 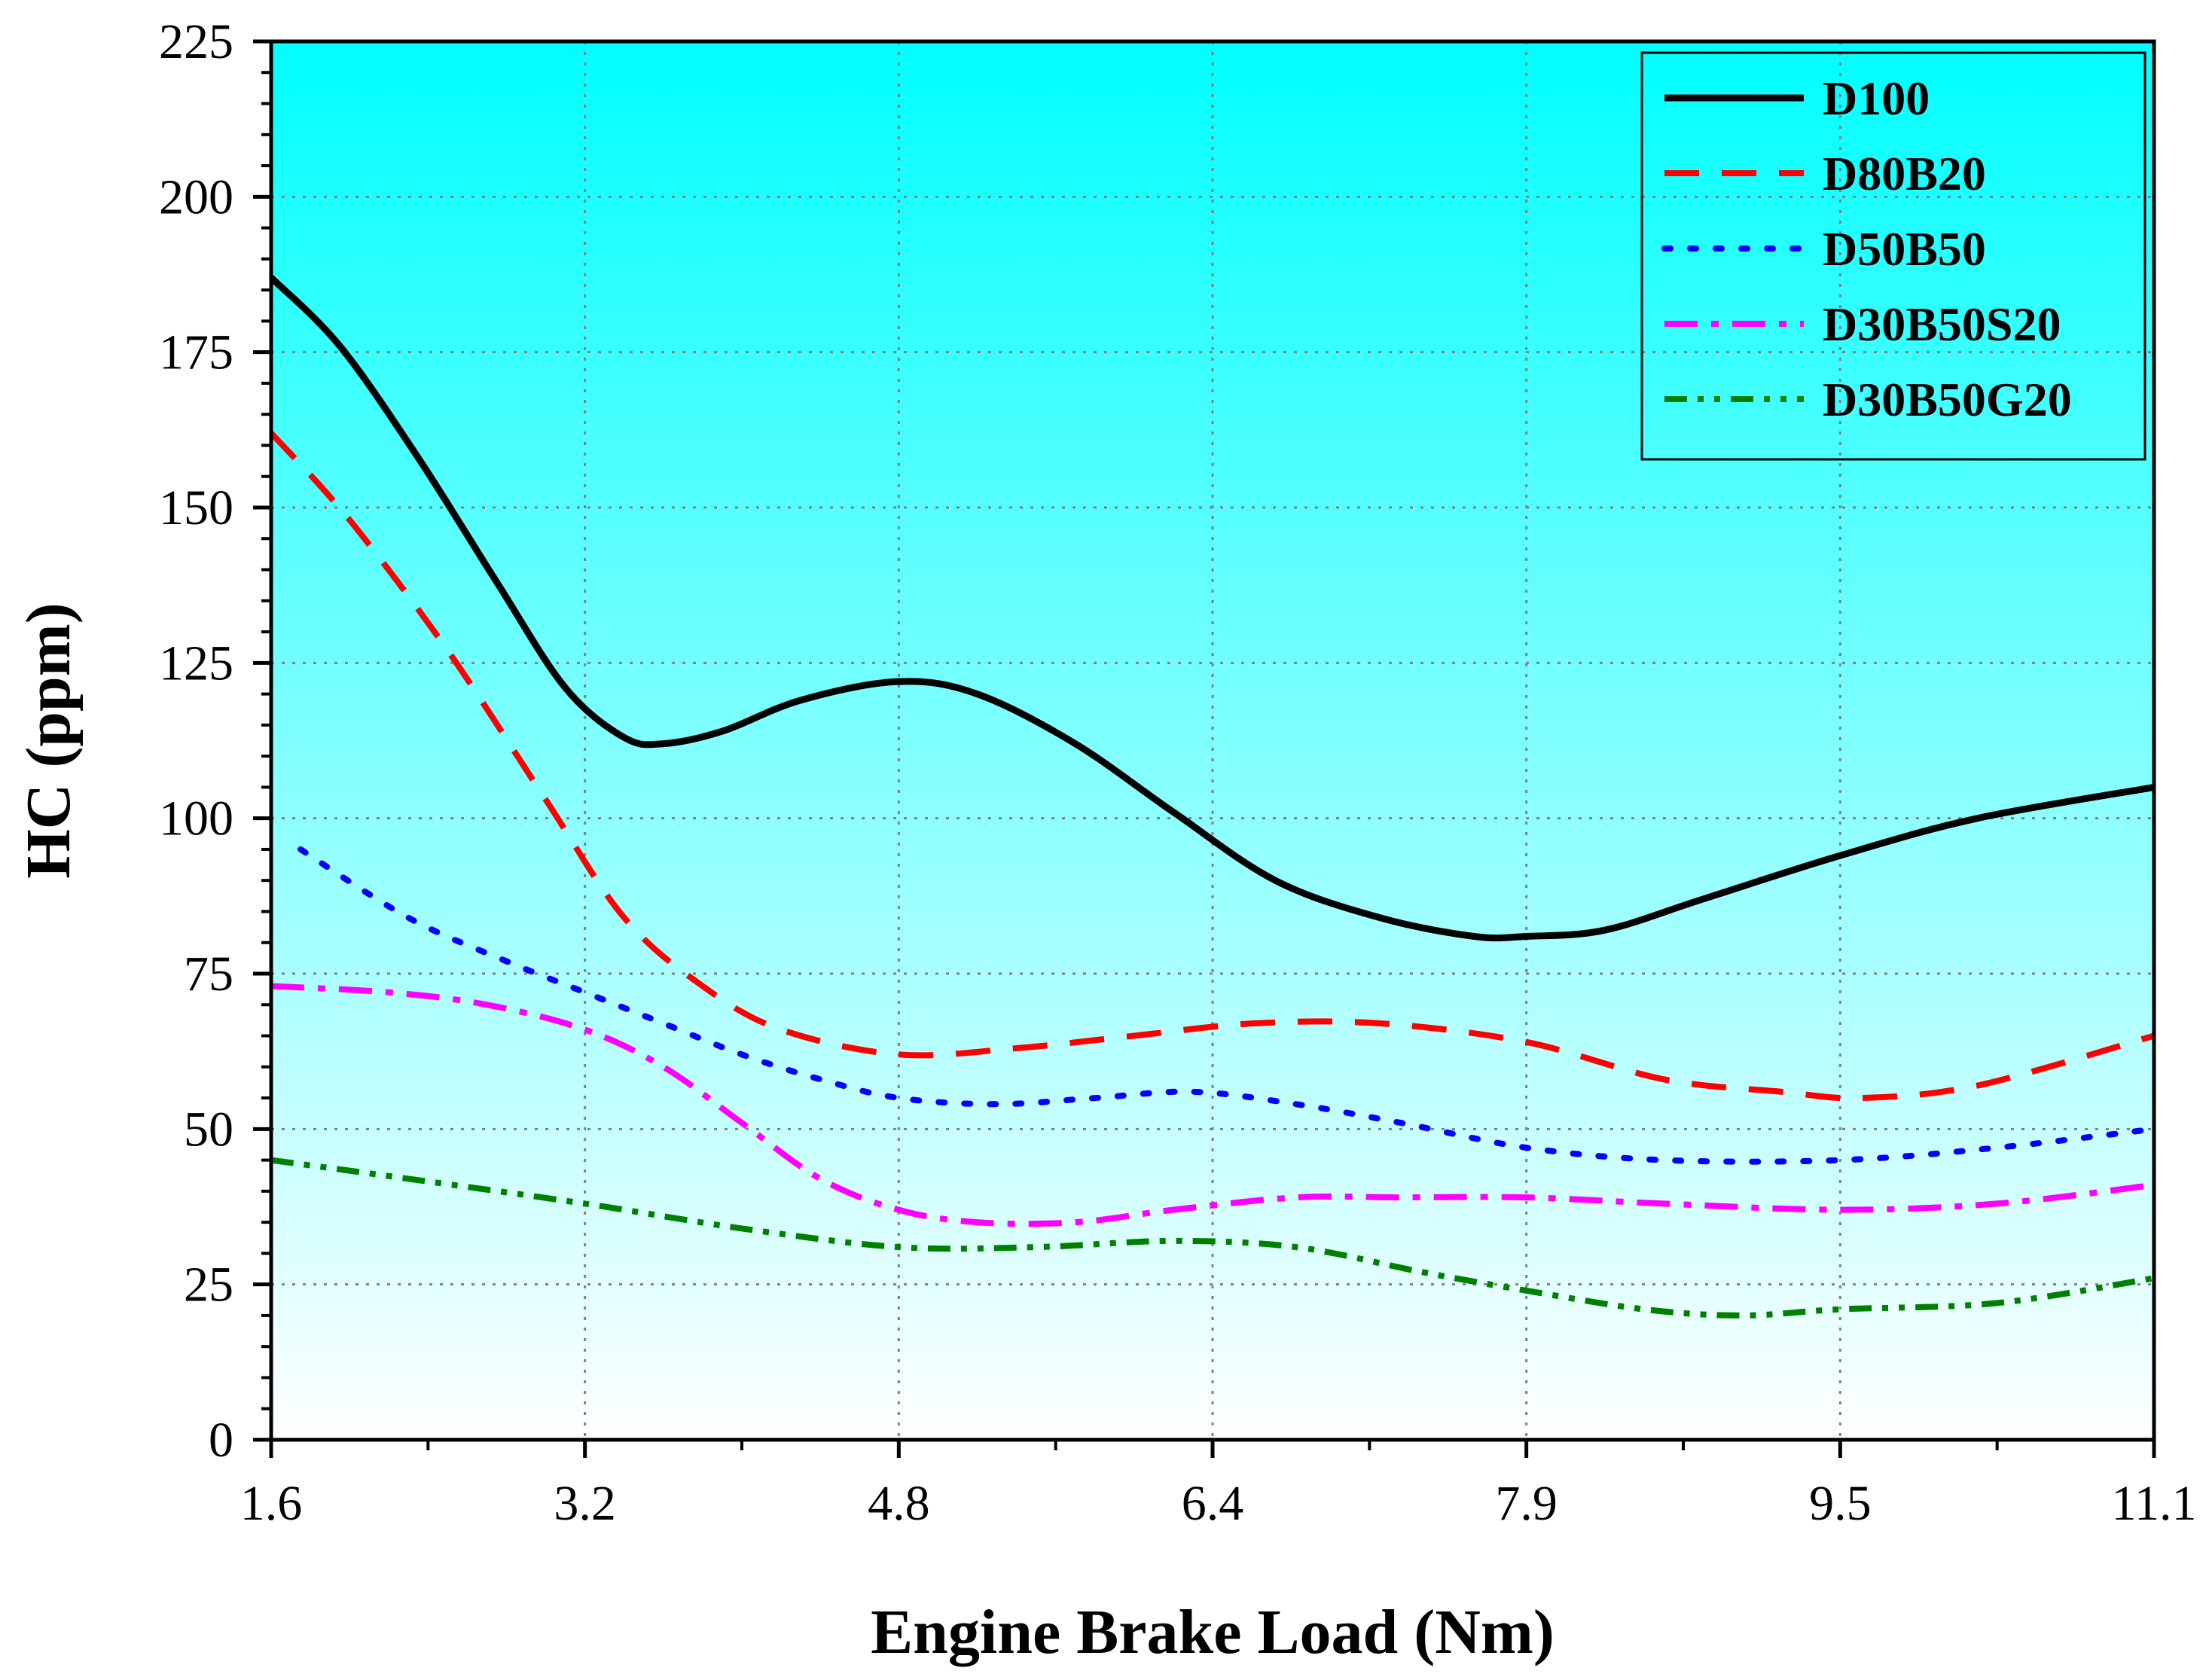 What do you see at coordinates (1876, 98) in the screenshot?
I see `legend-label-d100: D100` at bounding box center [1876, 98].